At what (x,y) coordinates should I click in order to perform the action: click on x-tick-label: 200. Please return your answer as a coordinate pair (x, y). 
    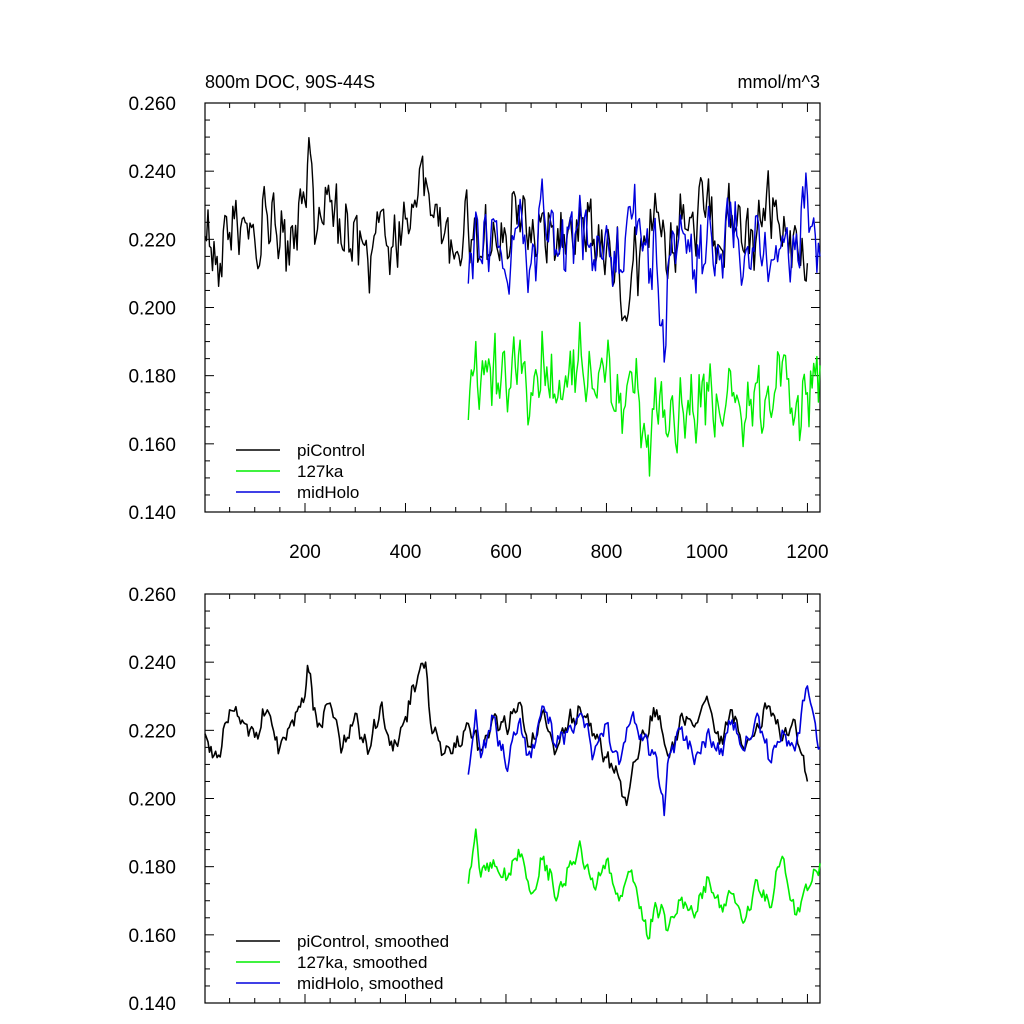
    Looking at the image, I should click on (305, 552).